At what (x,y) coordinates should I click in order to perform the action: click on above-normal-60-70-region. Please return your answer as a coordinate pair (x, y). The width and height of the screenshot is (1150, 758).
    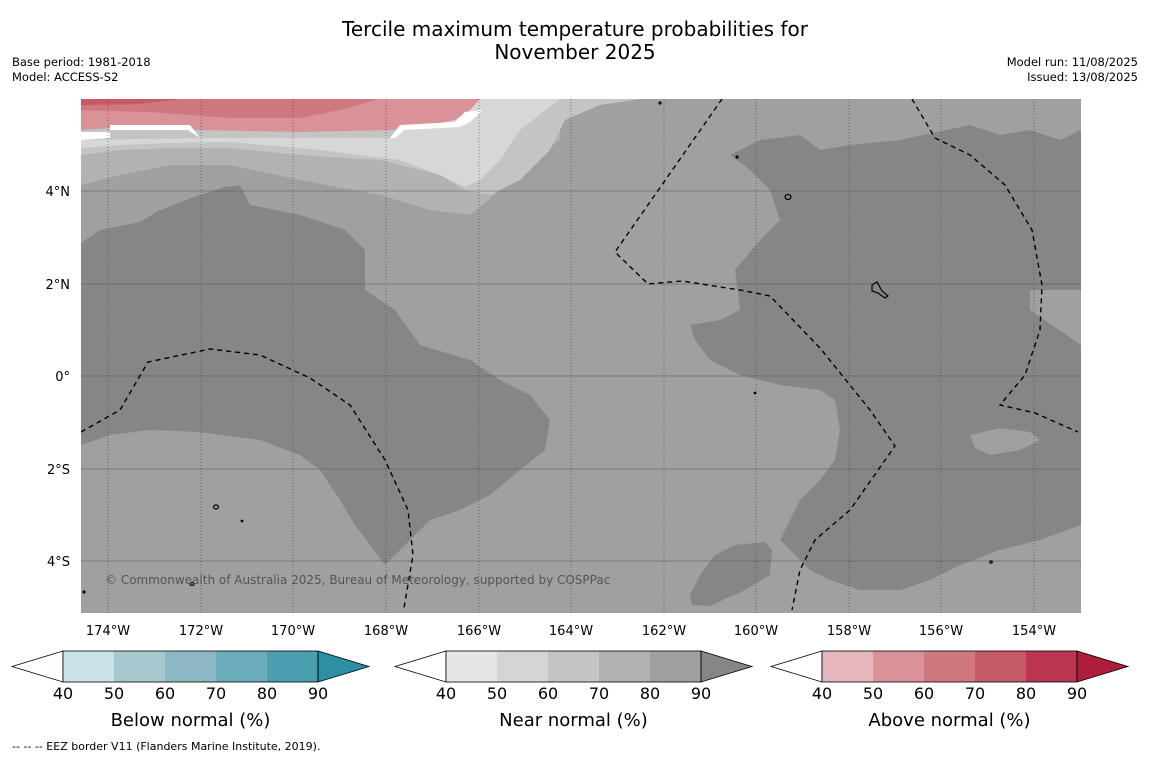
    Looking at the image, I should click on (230, 108).